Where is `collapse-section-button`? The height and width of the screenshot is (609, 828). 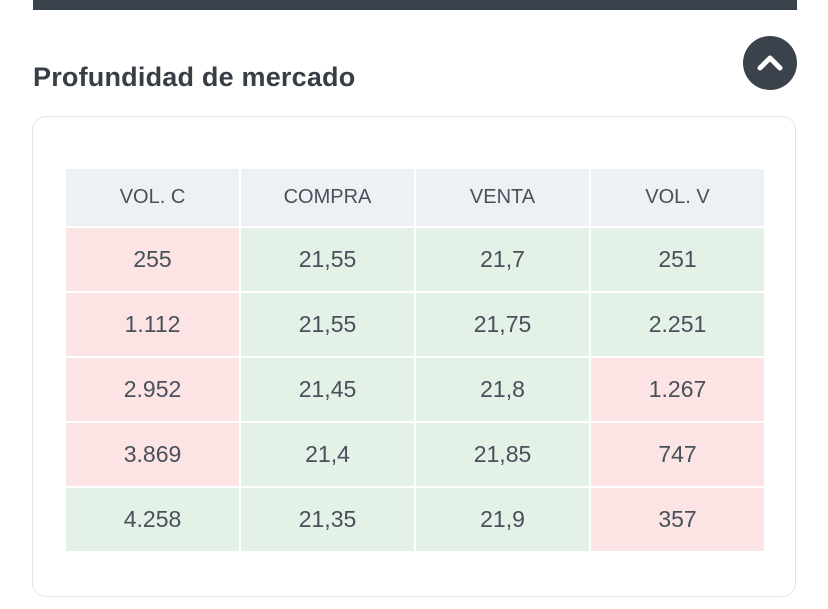 collapse-section-button is located at coordinates (770, 63).